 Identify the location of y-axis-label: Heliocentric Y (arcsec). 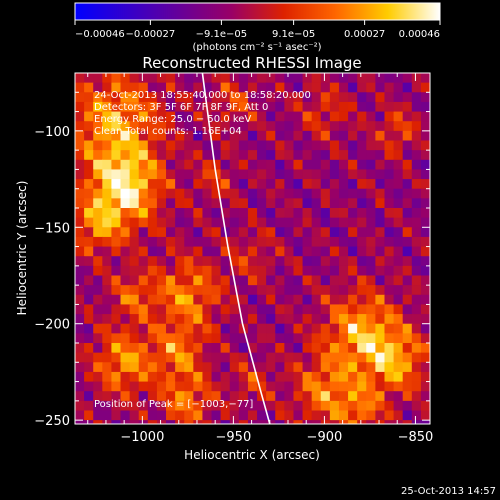
(22, 248).